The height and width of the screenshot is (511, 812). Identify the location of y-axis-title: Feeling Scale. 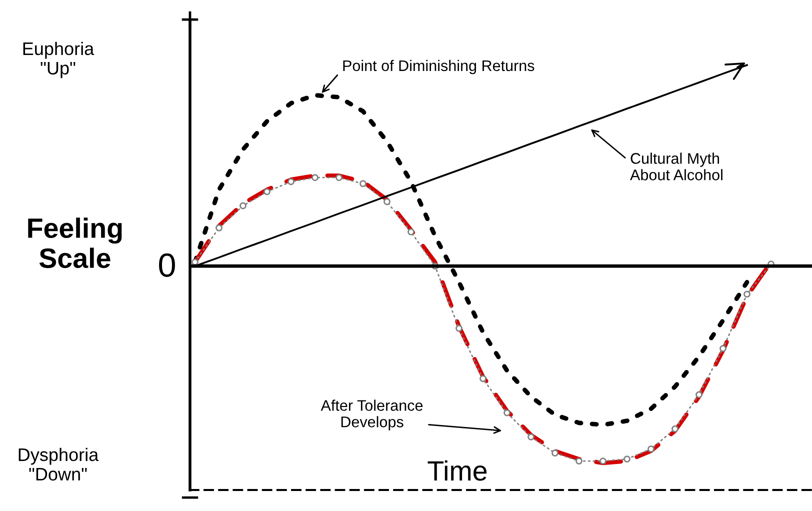
(75, 243).